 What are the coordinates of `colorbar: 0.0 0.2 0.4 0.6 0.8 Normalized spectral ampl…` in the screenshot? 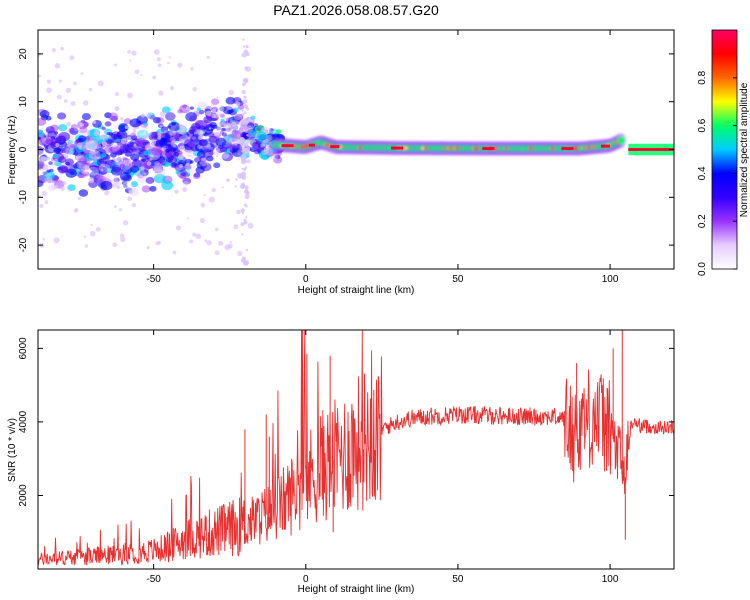 It's located at (723, 152).